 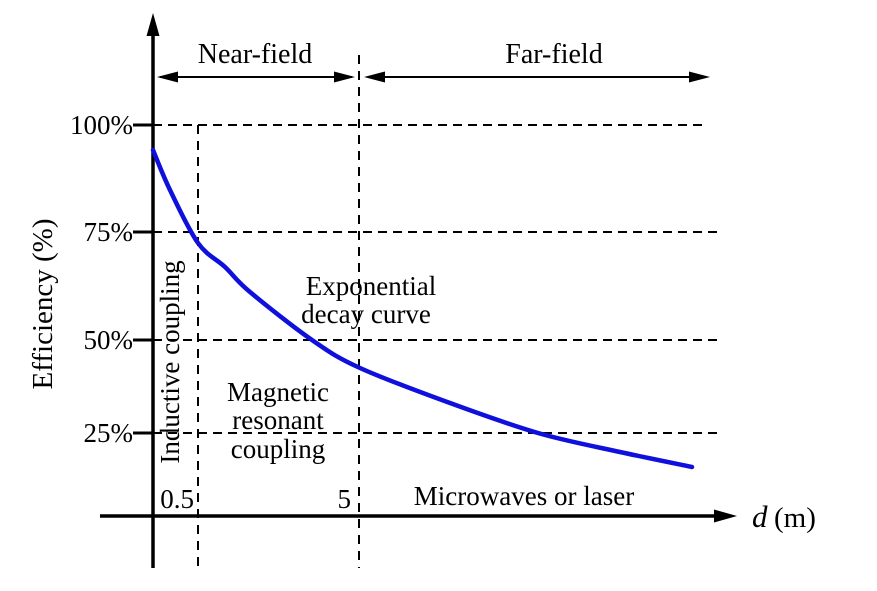 I want to click on exponential-decay-annotation: Exponential decay curve, so click(x=368, y=300).